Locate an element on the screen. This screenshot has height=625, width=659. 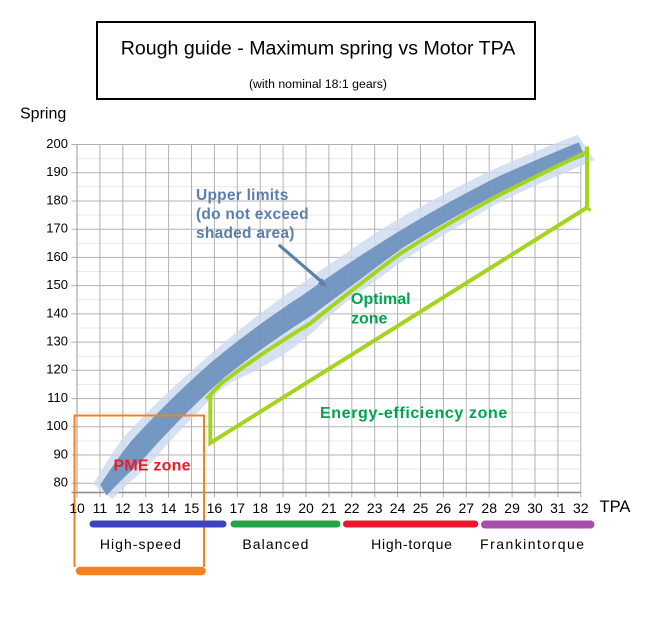
svg-text: 180 is located at coordinates (57, 199).